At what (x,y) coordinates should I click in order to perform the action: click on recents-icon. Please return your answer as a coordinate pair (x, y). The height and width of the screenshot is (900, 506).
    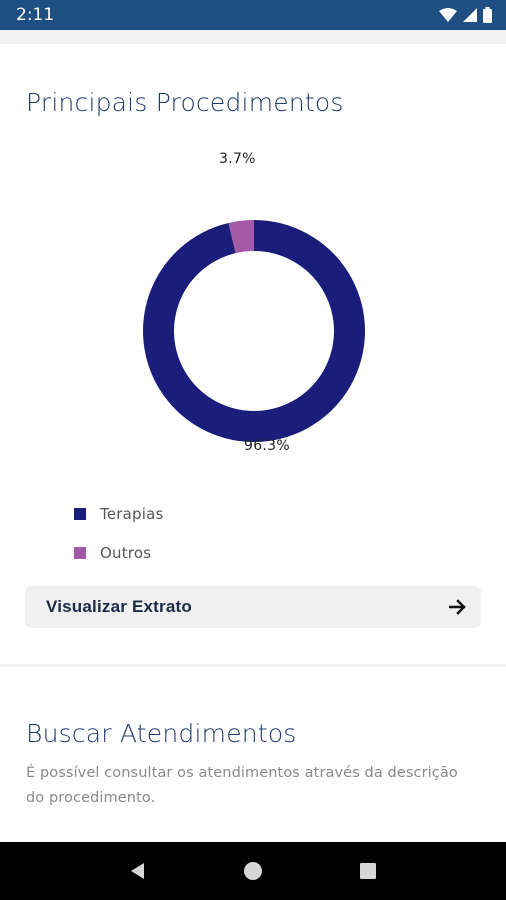
    Looking at the image, I should click on (368, 871).